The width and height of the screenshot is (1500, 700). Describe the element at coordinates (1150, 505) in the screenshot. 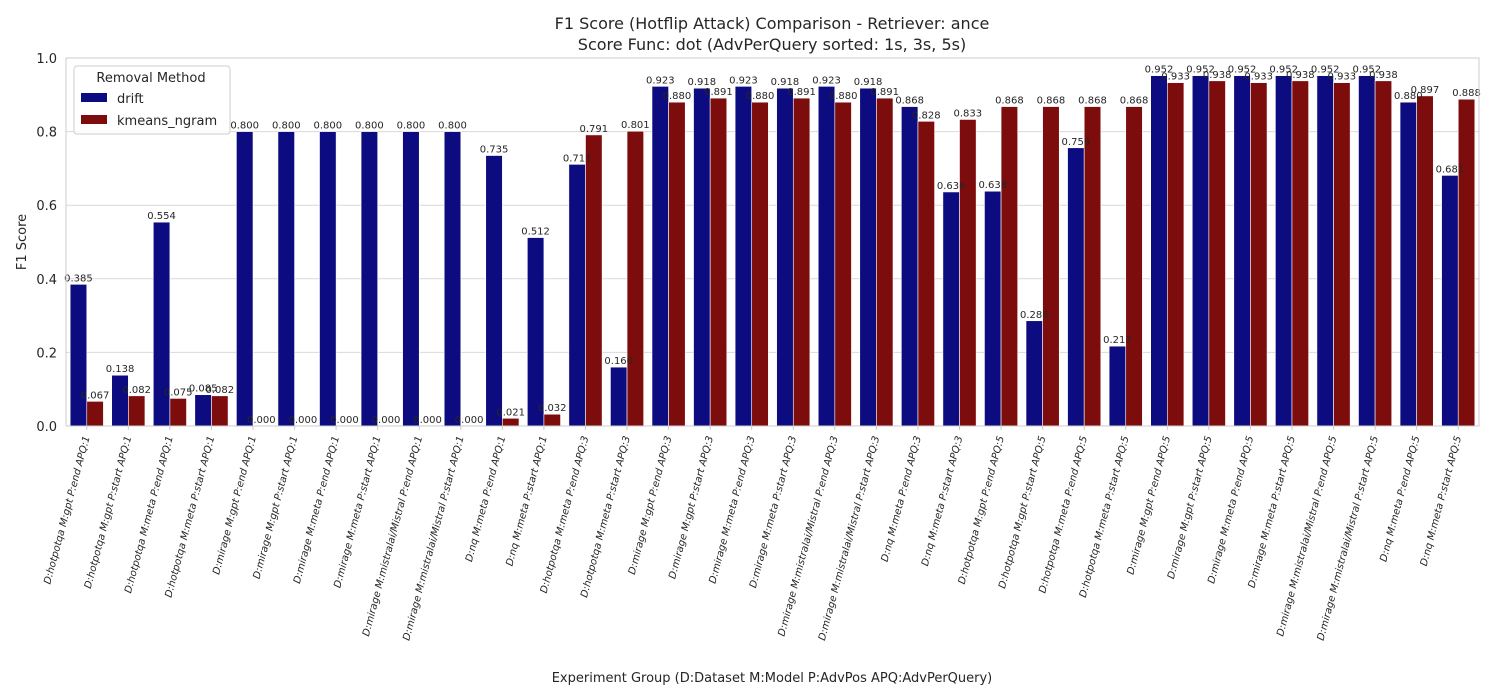

I see `x-tick-label: D:mirage M:gpt P:end APQ:5` at that location.